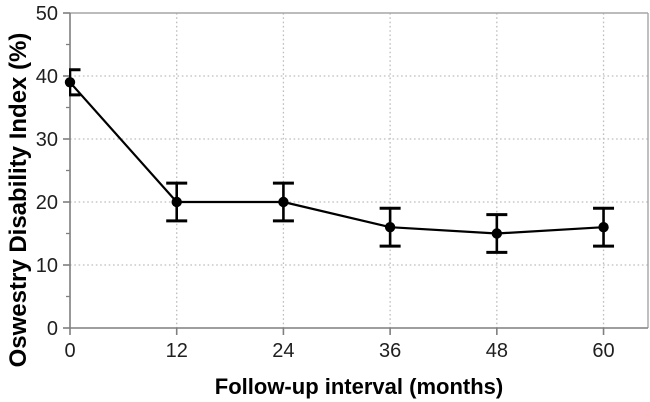 The height and width of the screenshot is (402, 650). What do you see at coordinates (47, 77) in the screenshot?
I see `y-tick-label-40: 40` at bounding box center [47, 77].